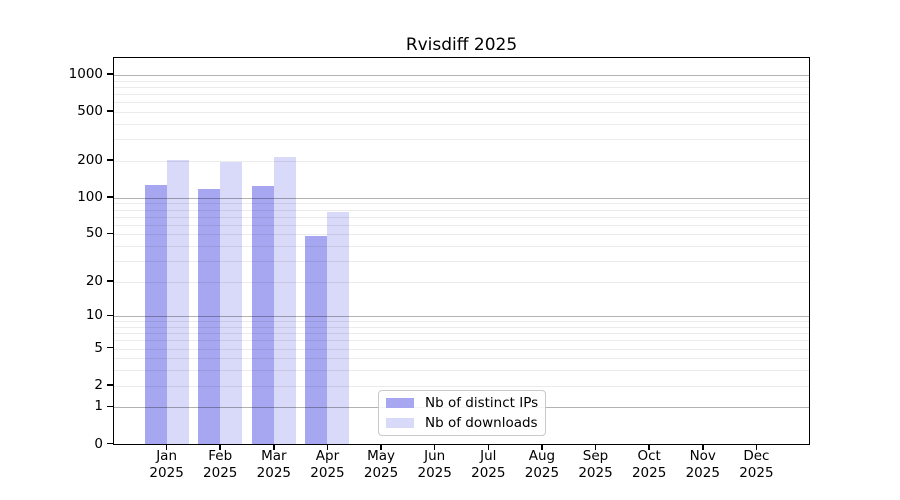 This screenshot has width=900, height=500. Describe the element at coordinates (90, 196) in the screenshot. I see `y-tick-label: 100` at that location.